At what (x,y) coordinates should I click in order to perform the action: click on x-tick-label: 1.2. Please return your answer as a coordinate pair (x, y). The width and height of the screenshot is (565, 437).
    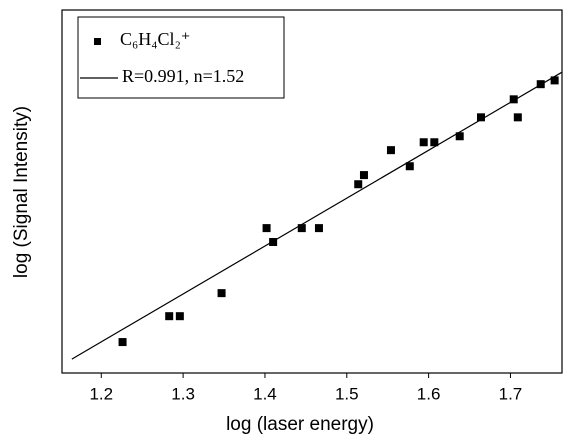
    Looking at the image, I should click on (101, 393).